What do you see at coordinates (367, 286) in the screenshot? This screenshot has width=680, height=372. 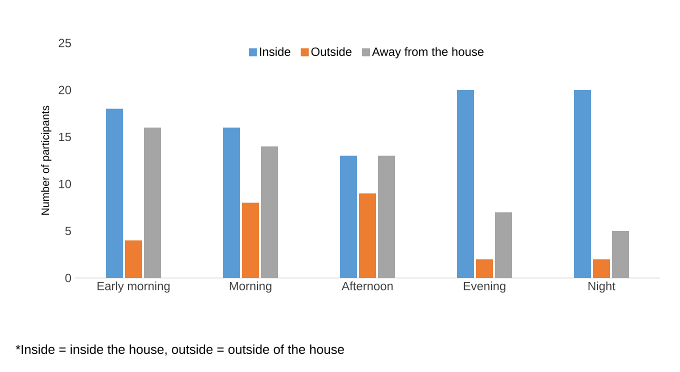 I see `x-tick-label: Afternoon` at bounding box center [367, 286].